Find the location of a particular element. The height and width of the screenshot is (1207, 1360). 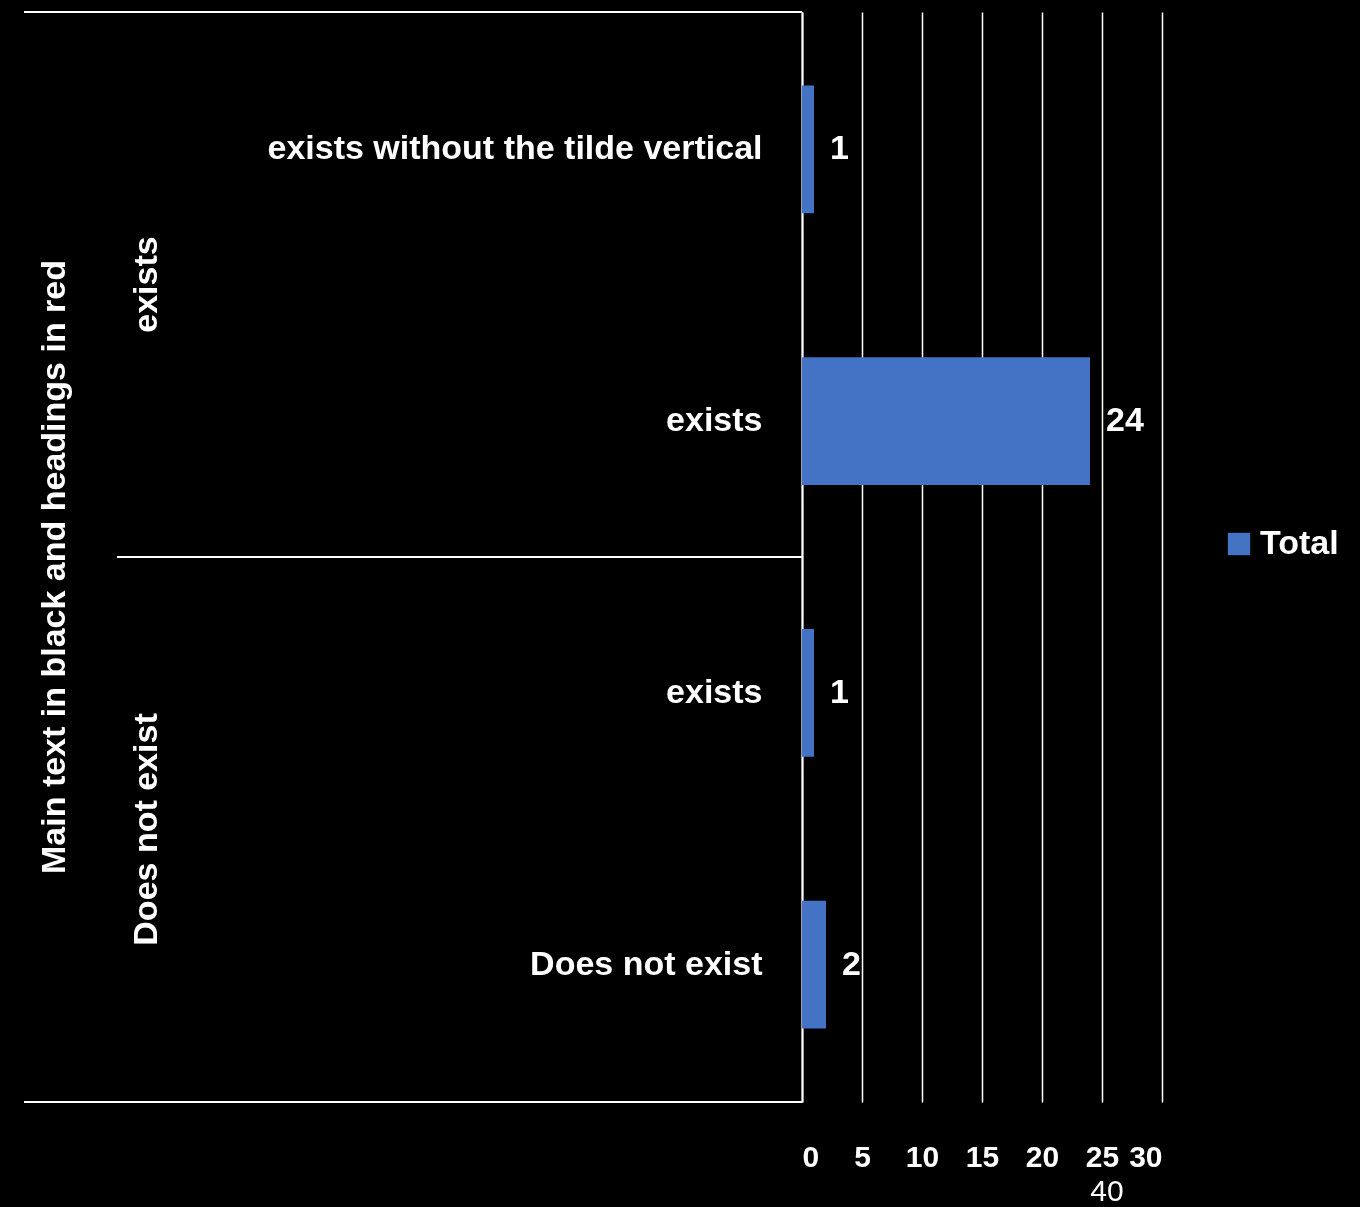

data-label: 2 is located at coordinates (851, 962).